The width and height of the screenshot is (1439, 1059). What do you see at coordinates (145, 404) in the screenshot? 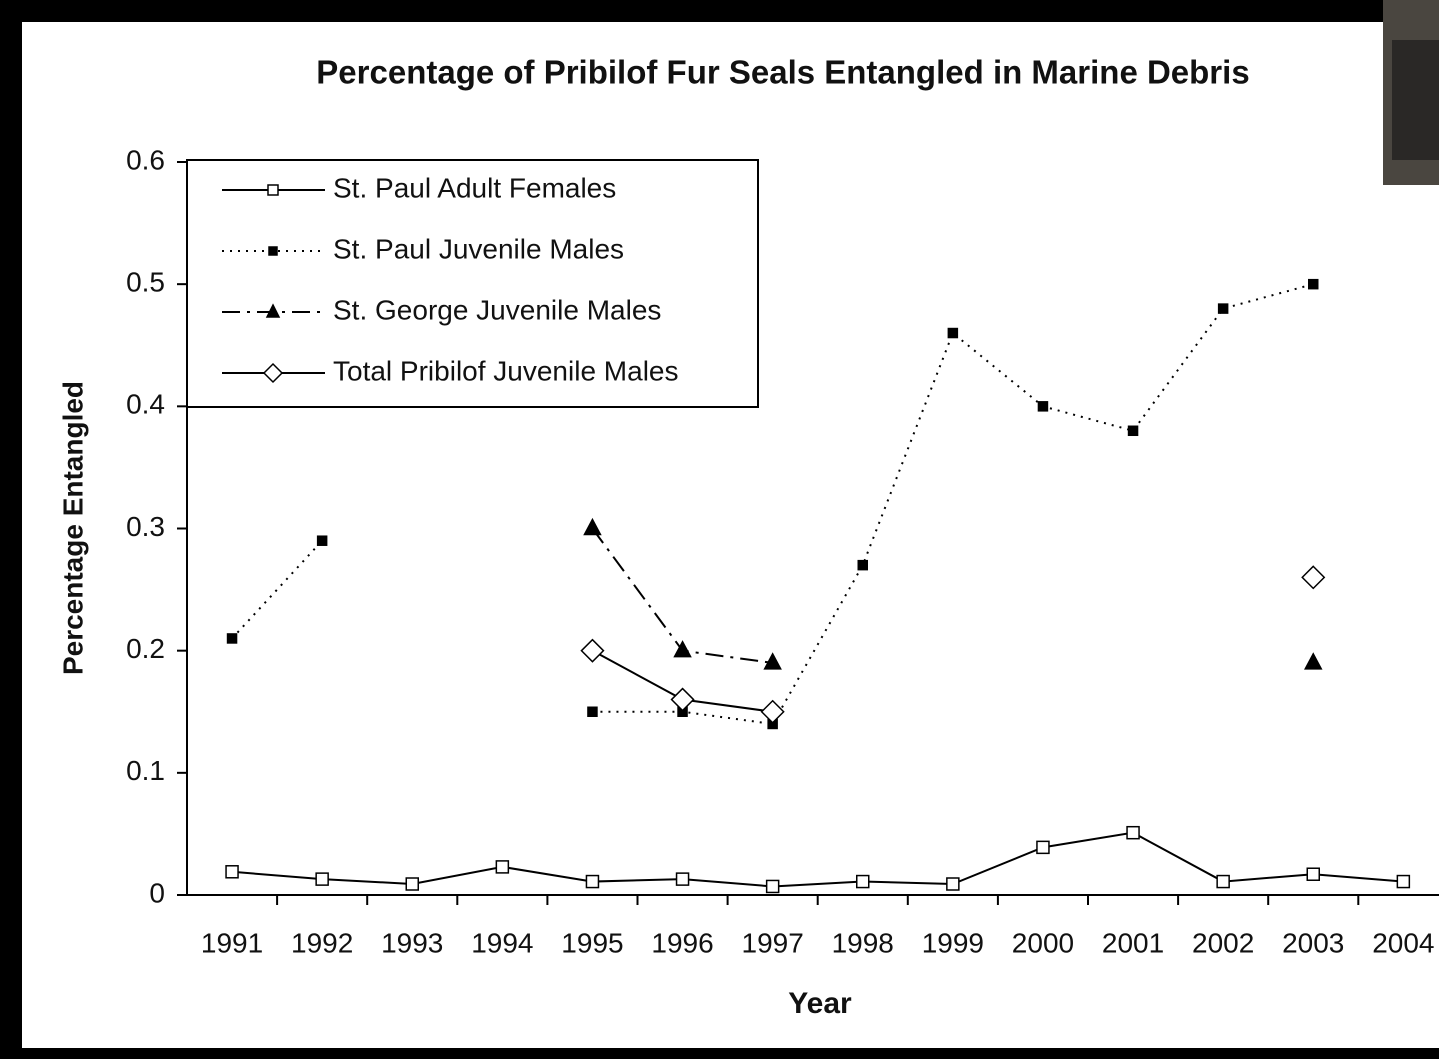
I see `y-tick-label: 0.4` at bounding box center [145, 404].